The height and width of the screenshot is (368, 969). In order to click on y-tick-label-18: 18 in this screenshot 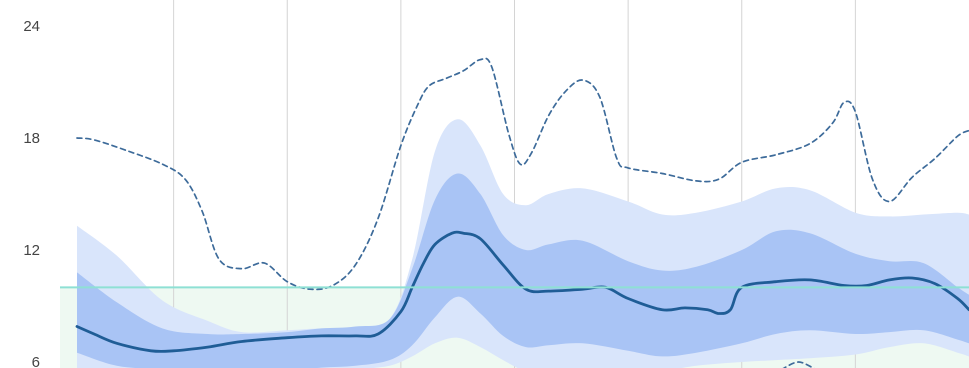, I will do `click(31, 138)`.